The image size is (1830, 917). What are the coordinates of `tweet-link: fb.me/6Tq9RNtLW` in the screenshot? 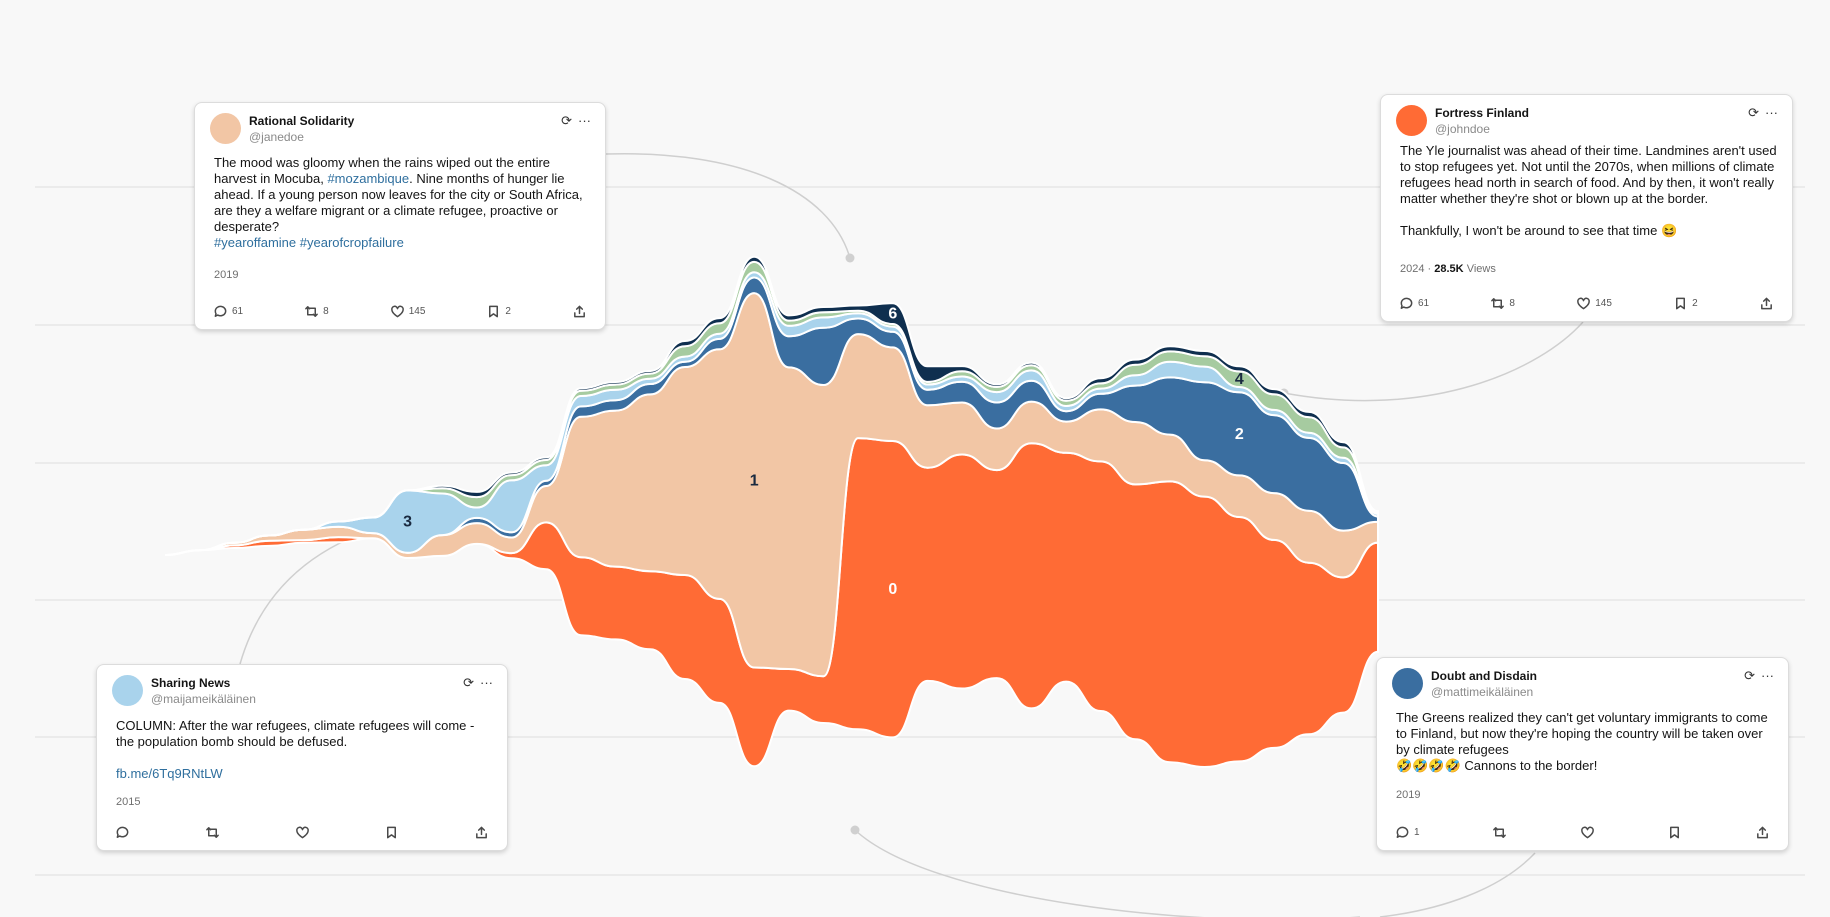 It's located at (169, 773).